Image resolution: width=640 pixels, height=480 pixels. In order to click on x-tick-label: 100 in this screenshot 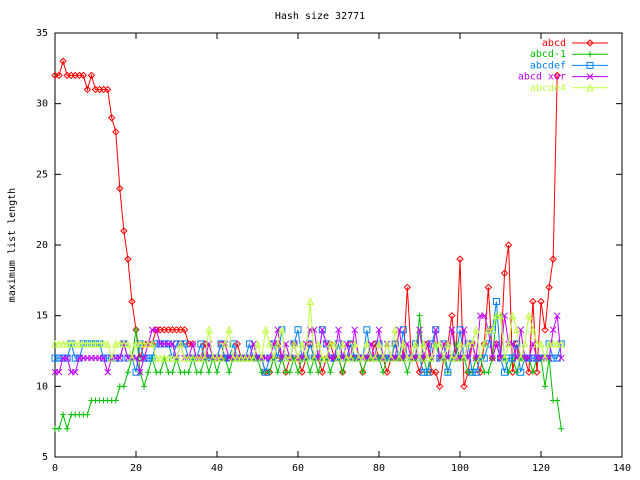, I will do `click(460, 468)`.